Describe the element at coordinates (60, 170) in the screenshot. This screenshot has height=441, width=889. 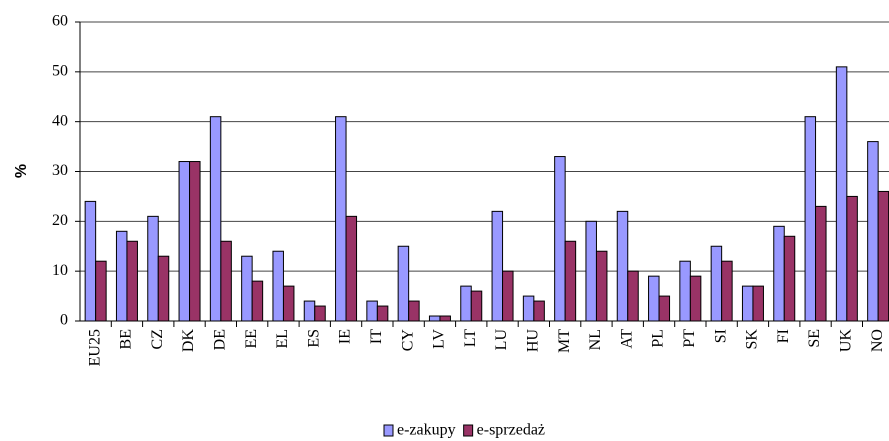
I see `y-tick-label: 30` at that location.